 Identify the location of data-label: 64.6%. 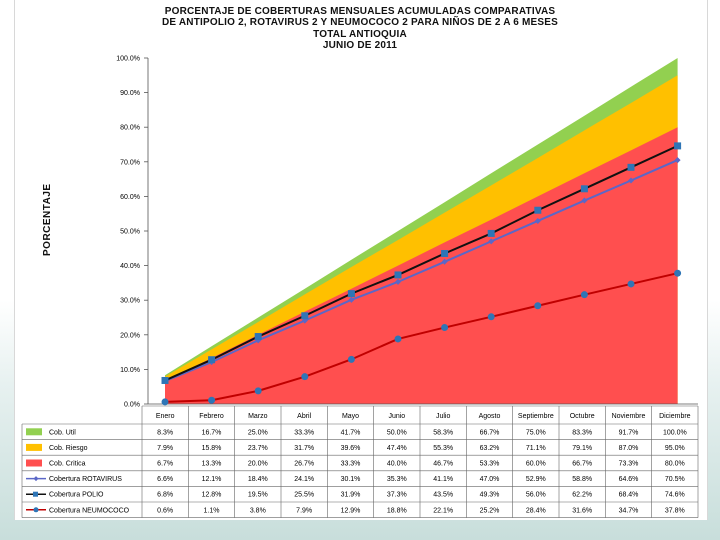
(629, 479).